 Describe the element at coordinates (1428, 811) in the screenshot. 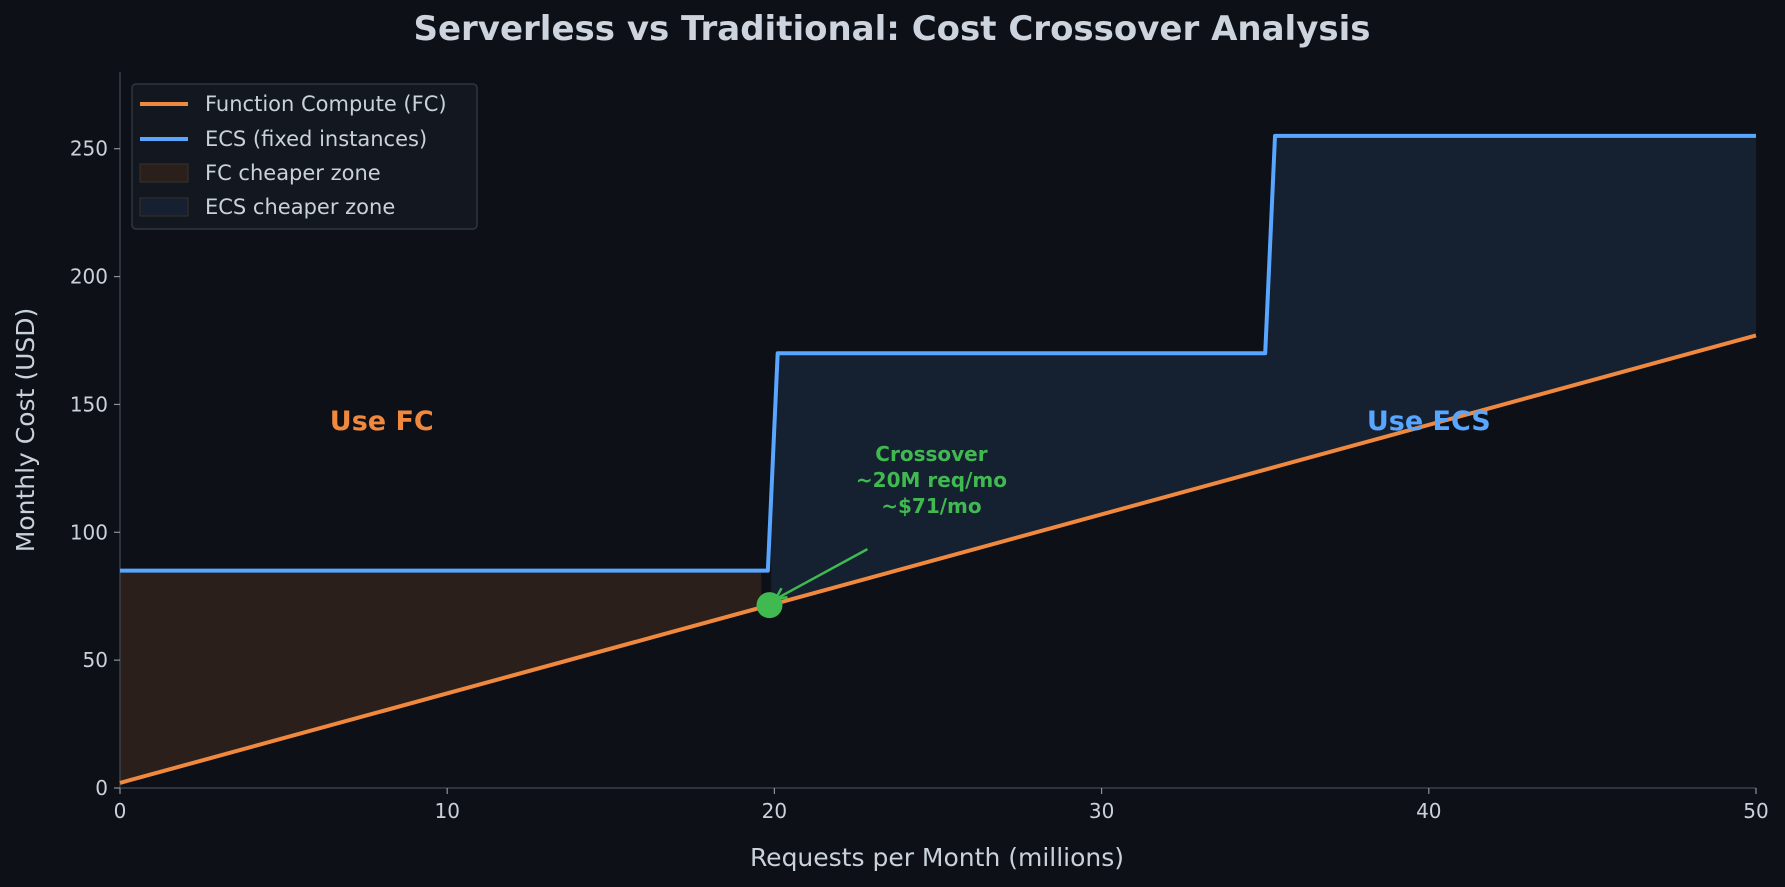

I see `x-tick-label: 40` at that location.